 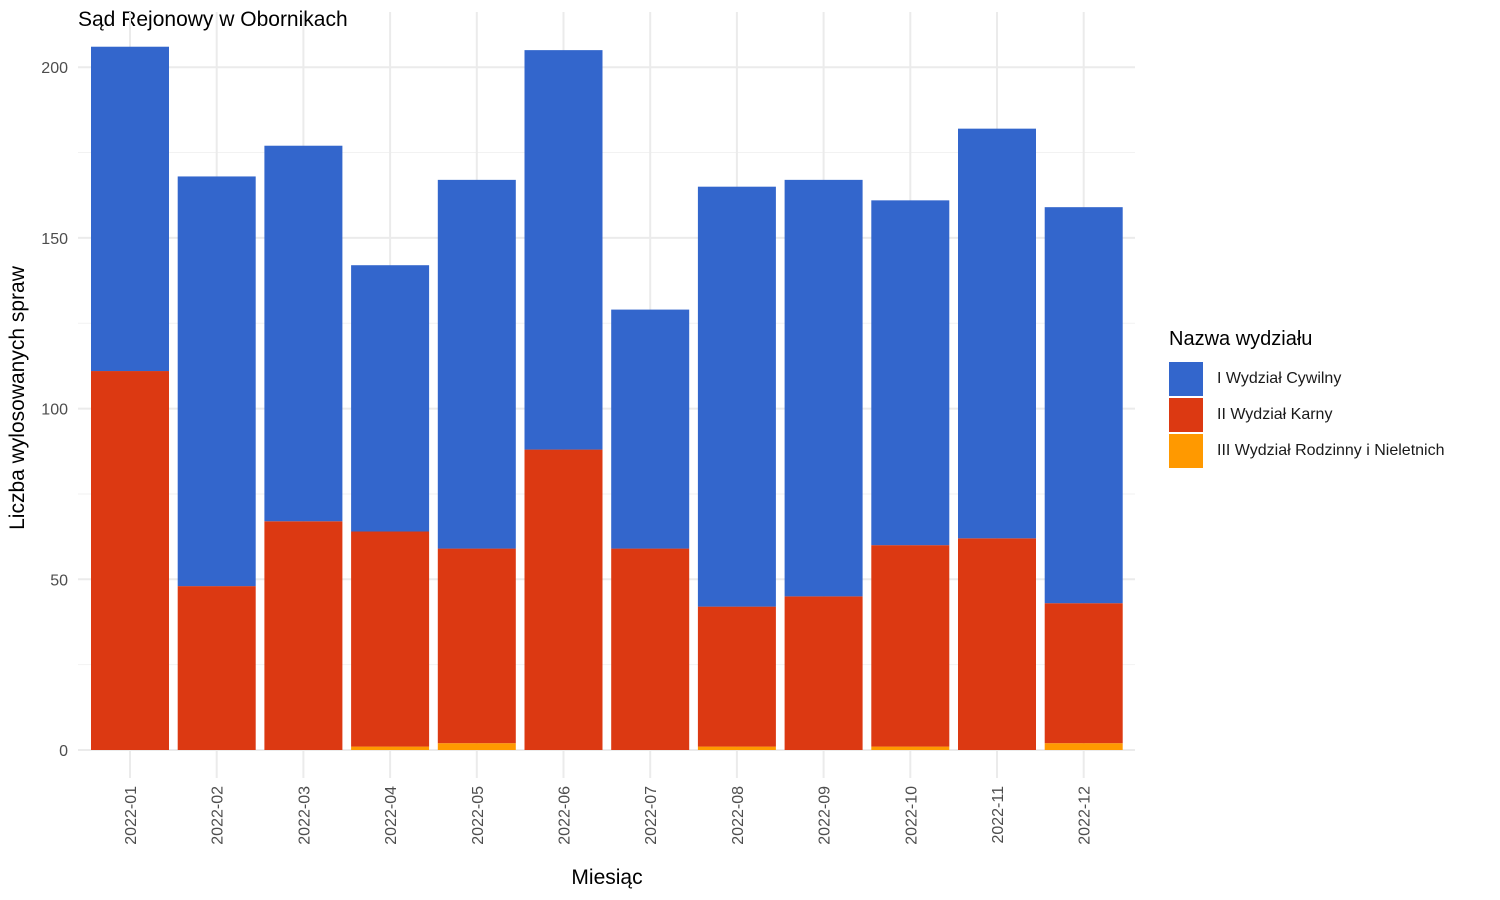 What do you see at coordinates (391, 815) in the screenshot?
I see `x-tick-label: 2022-04` at bounding box center [391, 815].